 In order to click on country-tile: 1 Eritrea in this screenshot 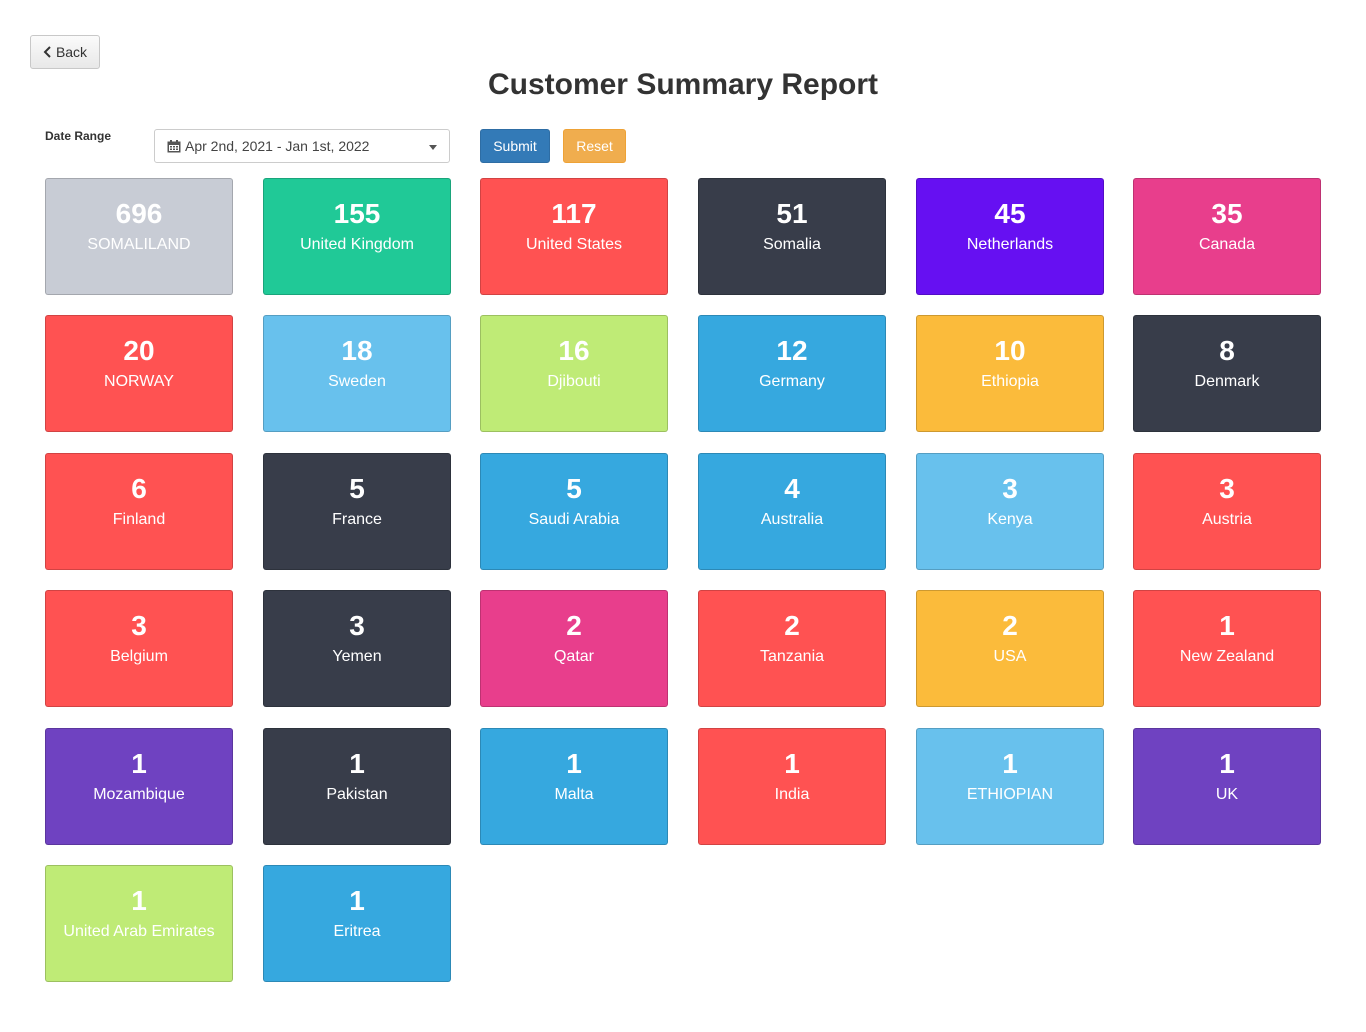, I will do `click(357, 923)`.